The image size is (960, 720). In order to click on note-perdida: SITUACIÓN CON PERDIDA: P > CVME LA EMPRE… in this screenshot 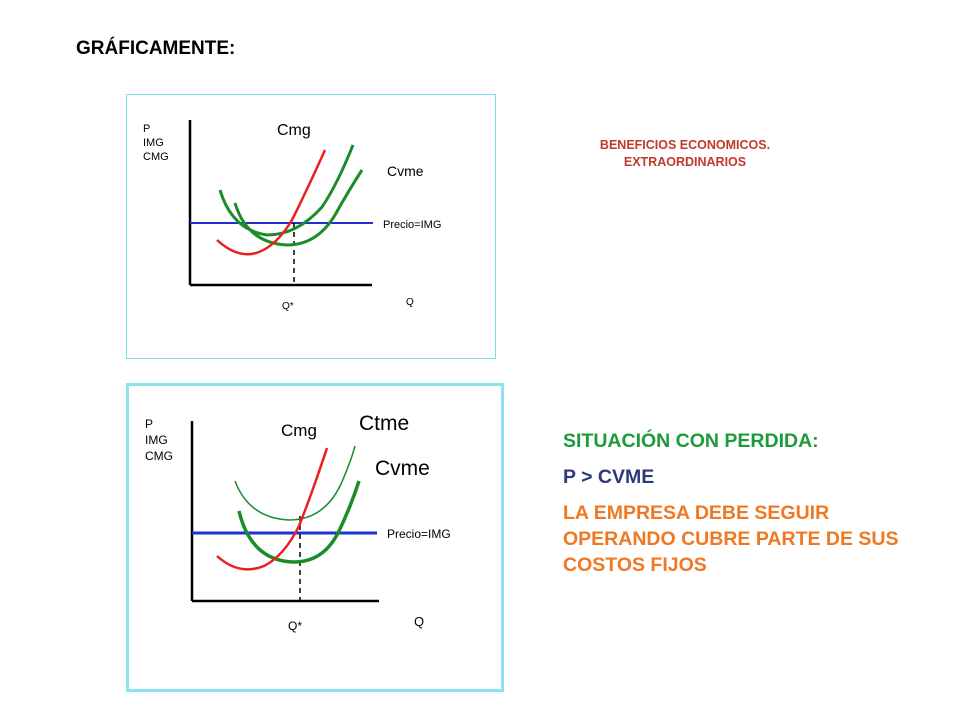, I will do `click(743, 508)`.